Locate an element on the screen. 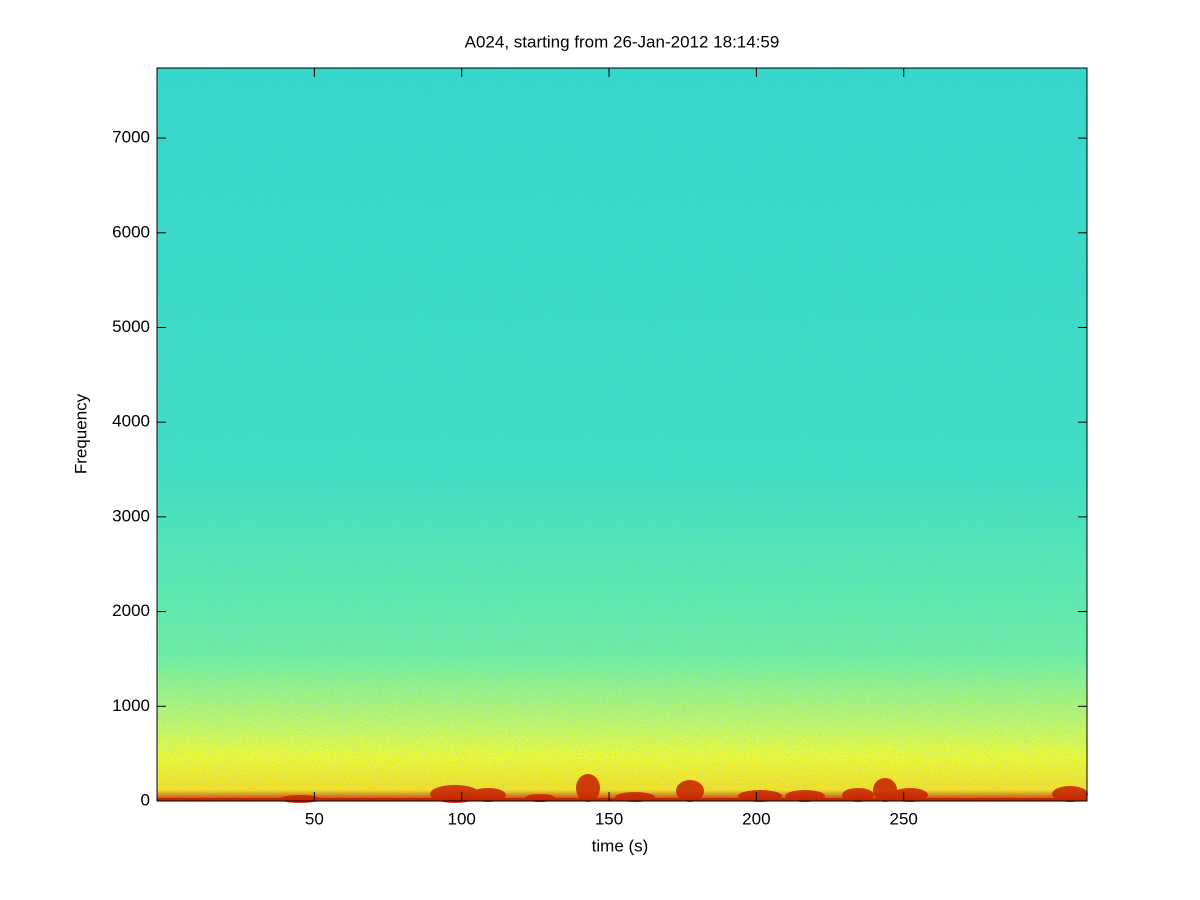 This screenshot has width=1200, height=900. x-tick-label: 250 is located at coordinates (904, 818).